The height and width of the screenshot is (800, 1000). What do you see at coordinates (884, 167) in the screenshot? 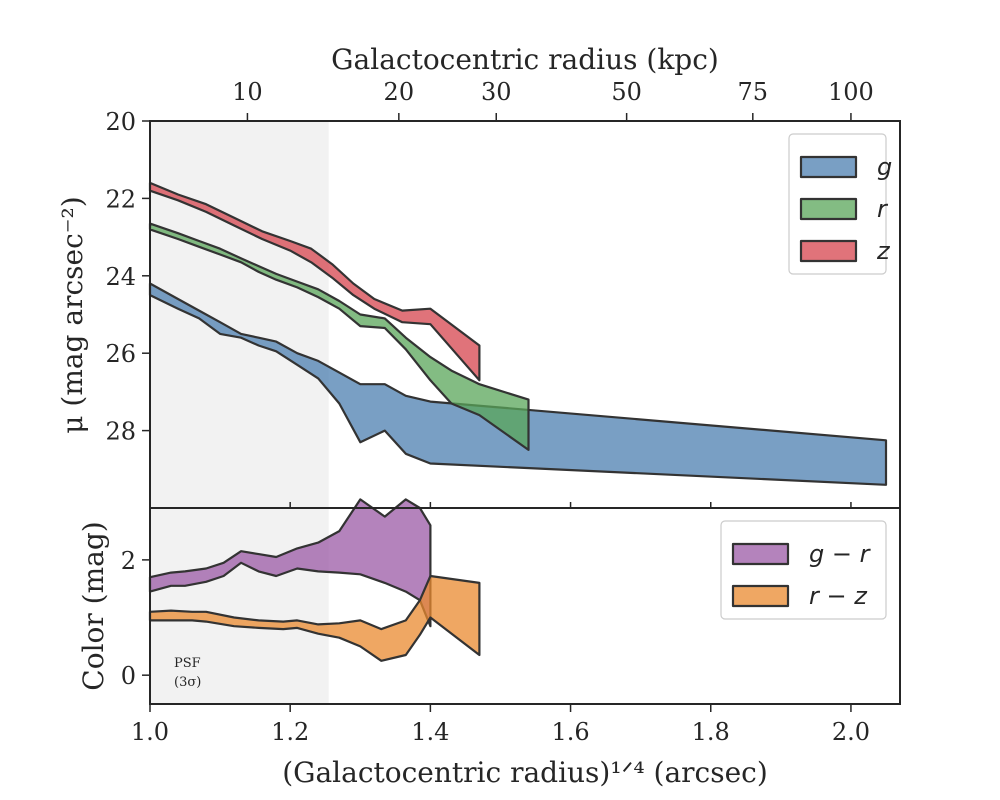
I see `legend-label: g` at bounding box center [884, 167].